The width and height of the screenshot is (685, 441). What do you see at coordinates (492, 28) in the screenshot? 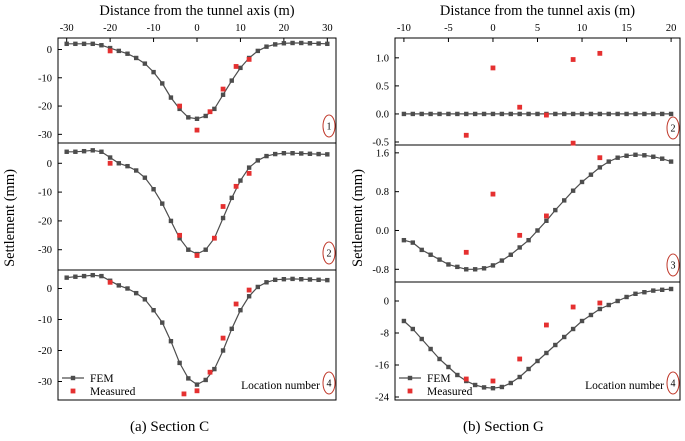
I see `x-tick-label: 0` at bounding box center [492, 28].